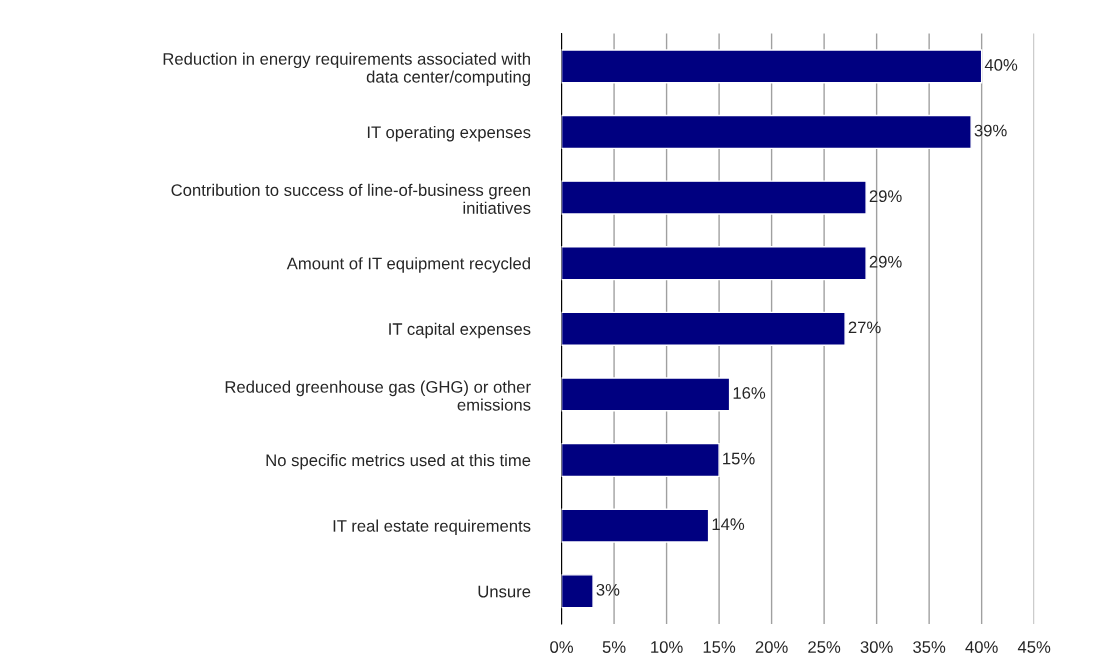 This screenshot has width=1112, height=671. Describe the element at coordinates (990, 130) in the screenshot. I see `data-label: 39%` at that location.